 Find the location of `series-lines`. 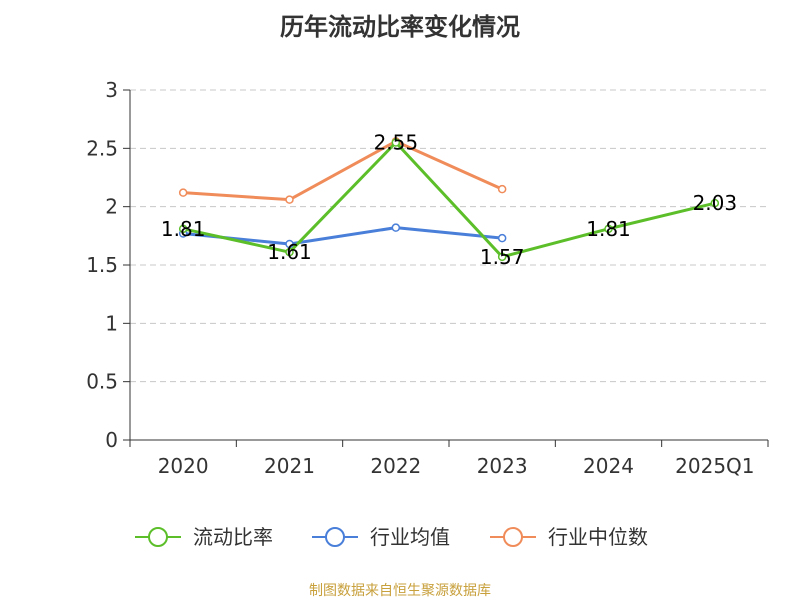

series-lines is located at coordinates (449, 199).